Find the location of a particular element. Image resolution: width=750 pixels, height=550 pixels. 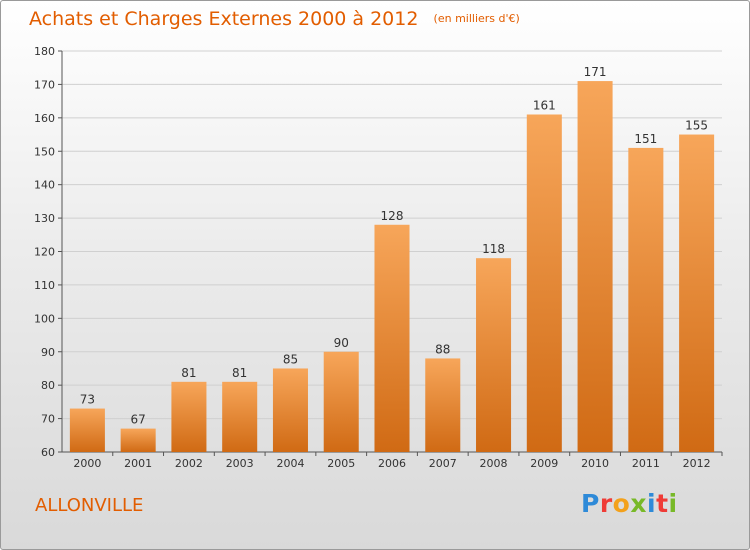

y-tick-label: 110 is located at coordinates (44, 285).